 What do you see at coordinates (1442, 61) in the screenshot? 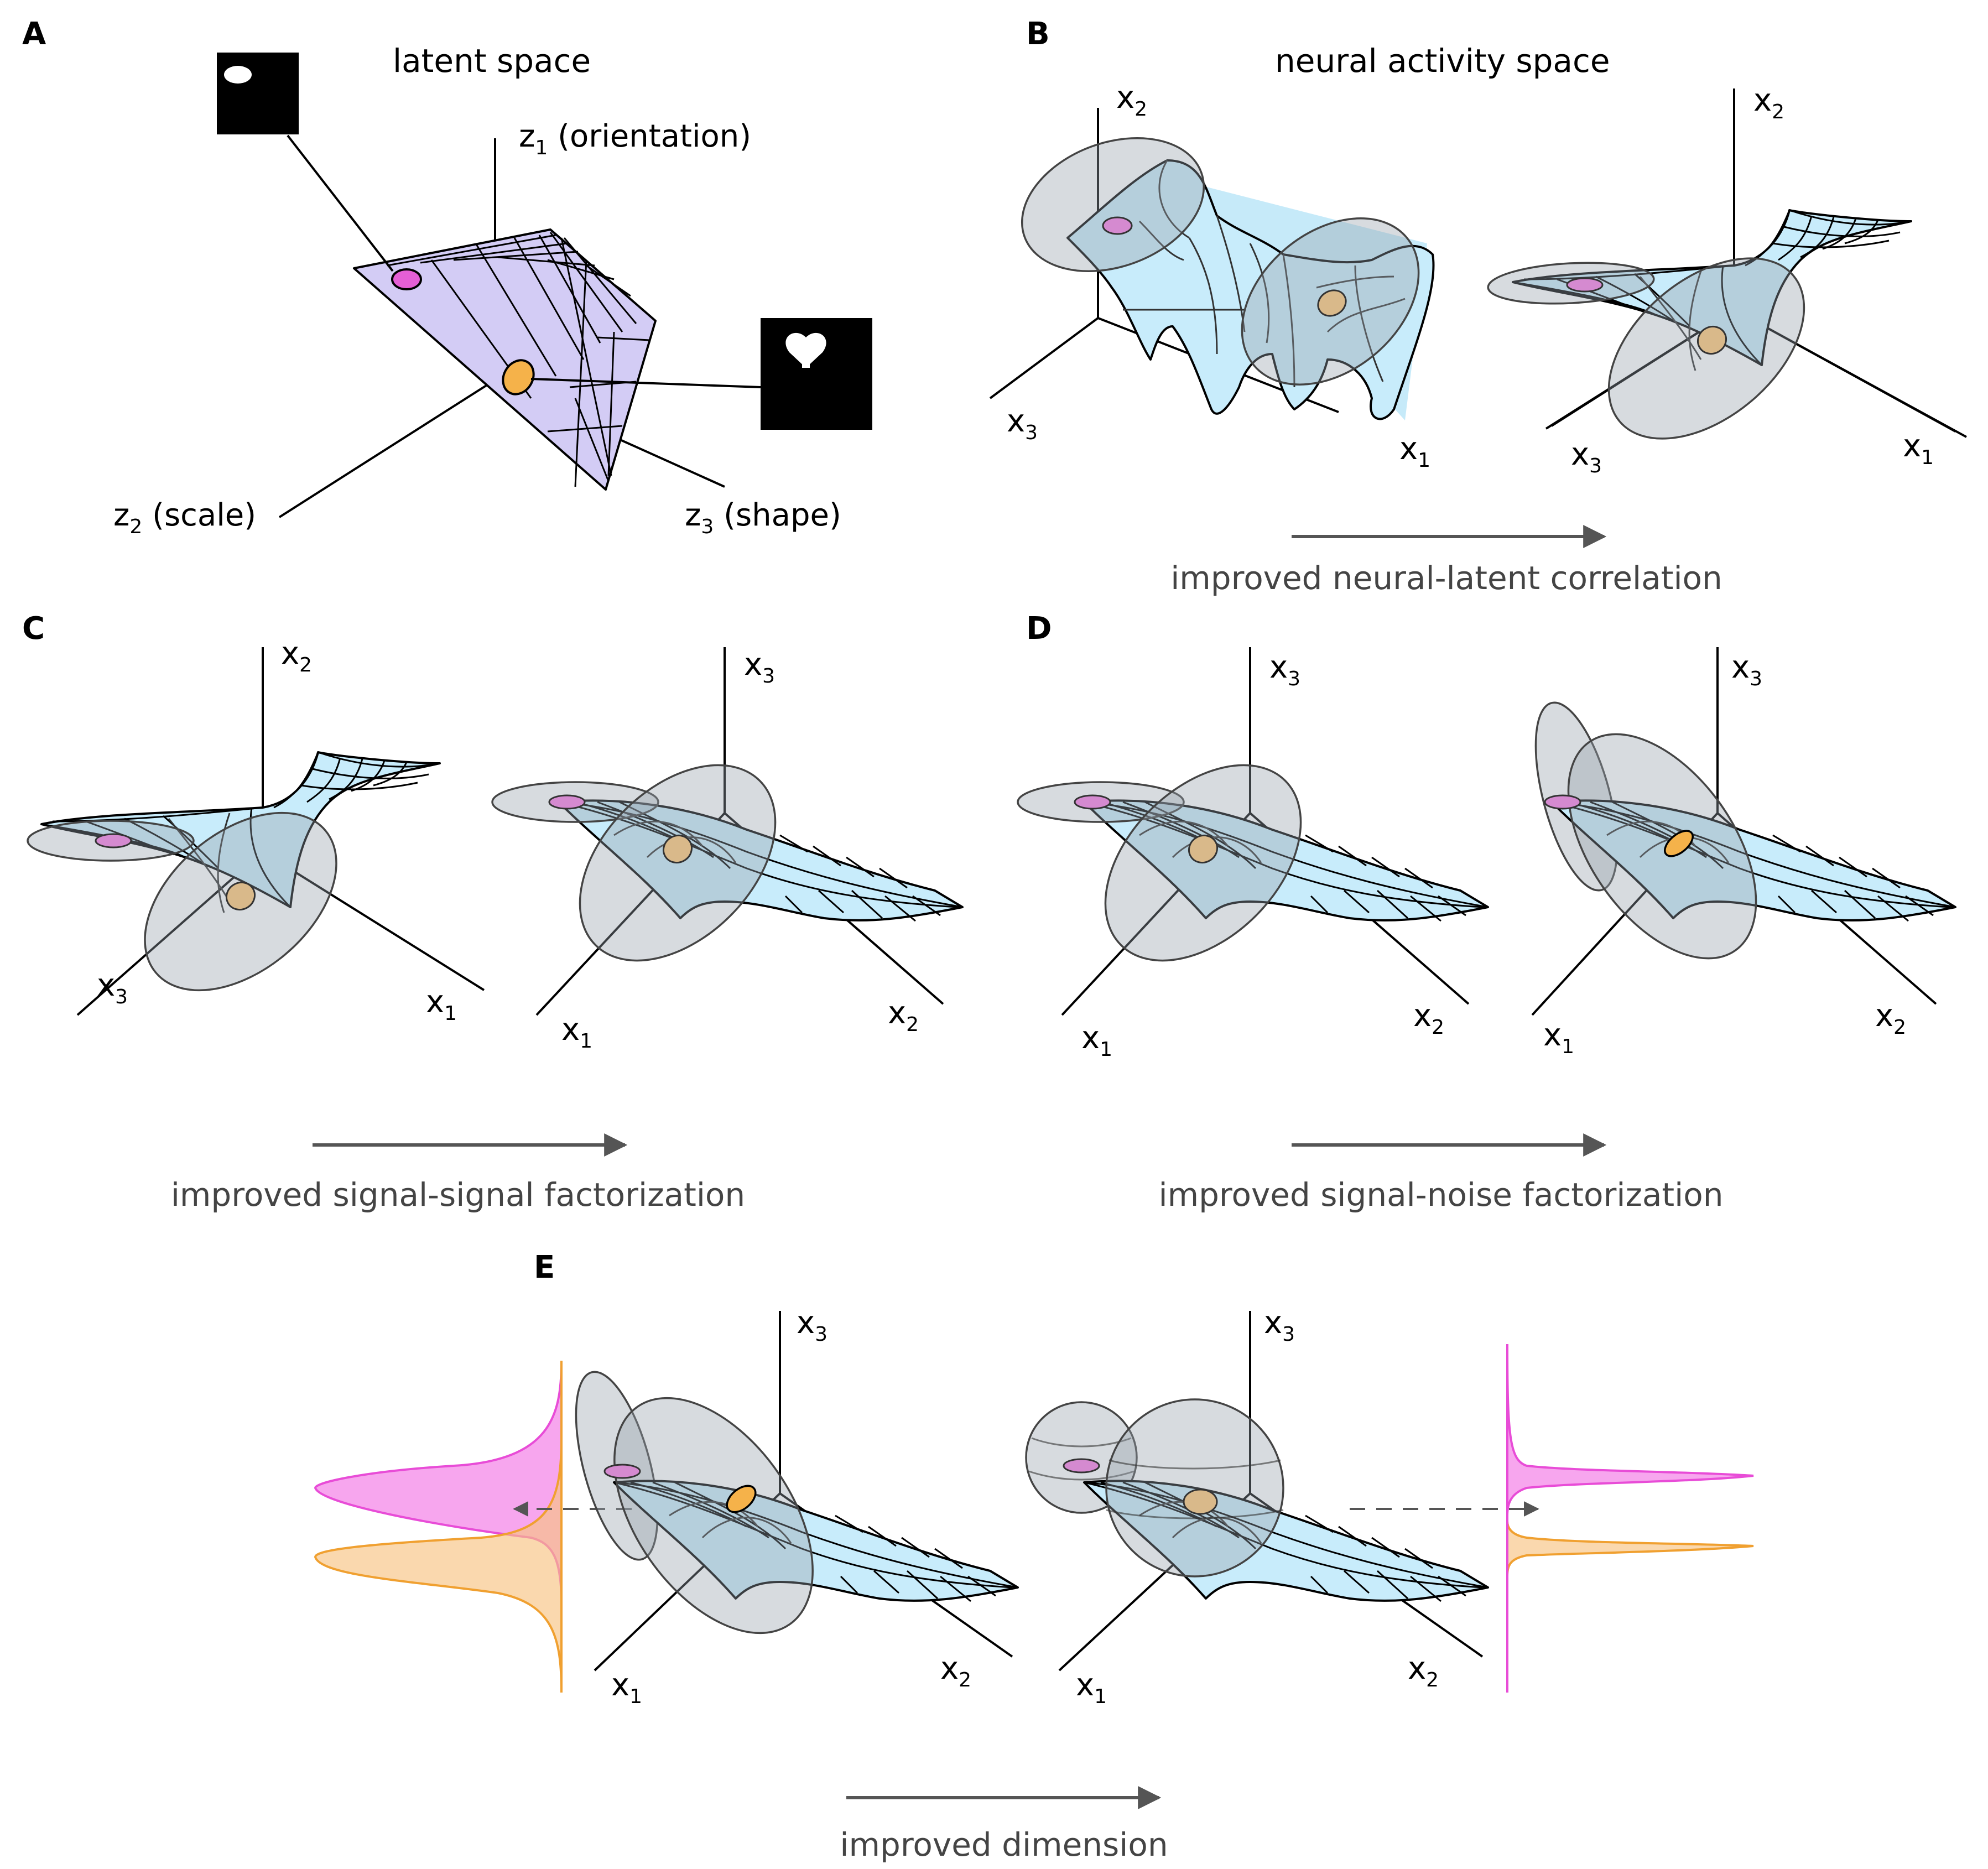
I see `neural-activity-title: neural activity space` at bounding box center [1442, 61].